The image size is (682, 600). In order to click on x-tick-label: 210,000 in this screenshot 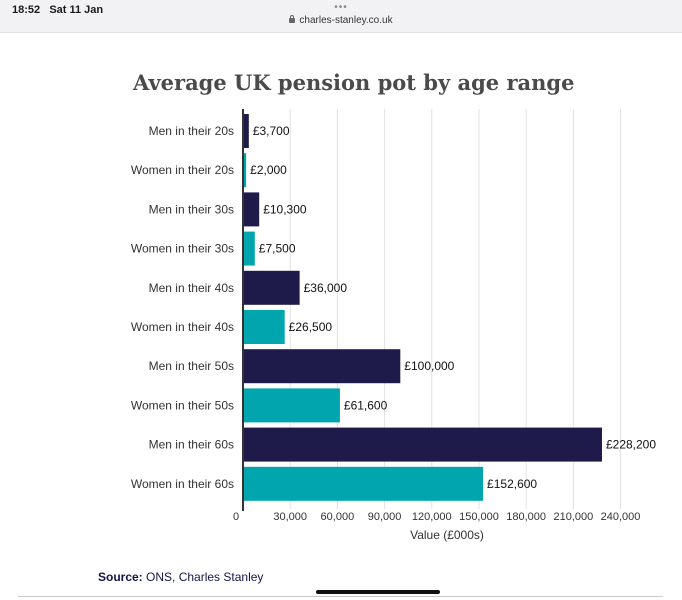, I will do `click(573, 517)`.